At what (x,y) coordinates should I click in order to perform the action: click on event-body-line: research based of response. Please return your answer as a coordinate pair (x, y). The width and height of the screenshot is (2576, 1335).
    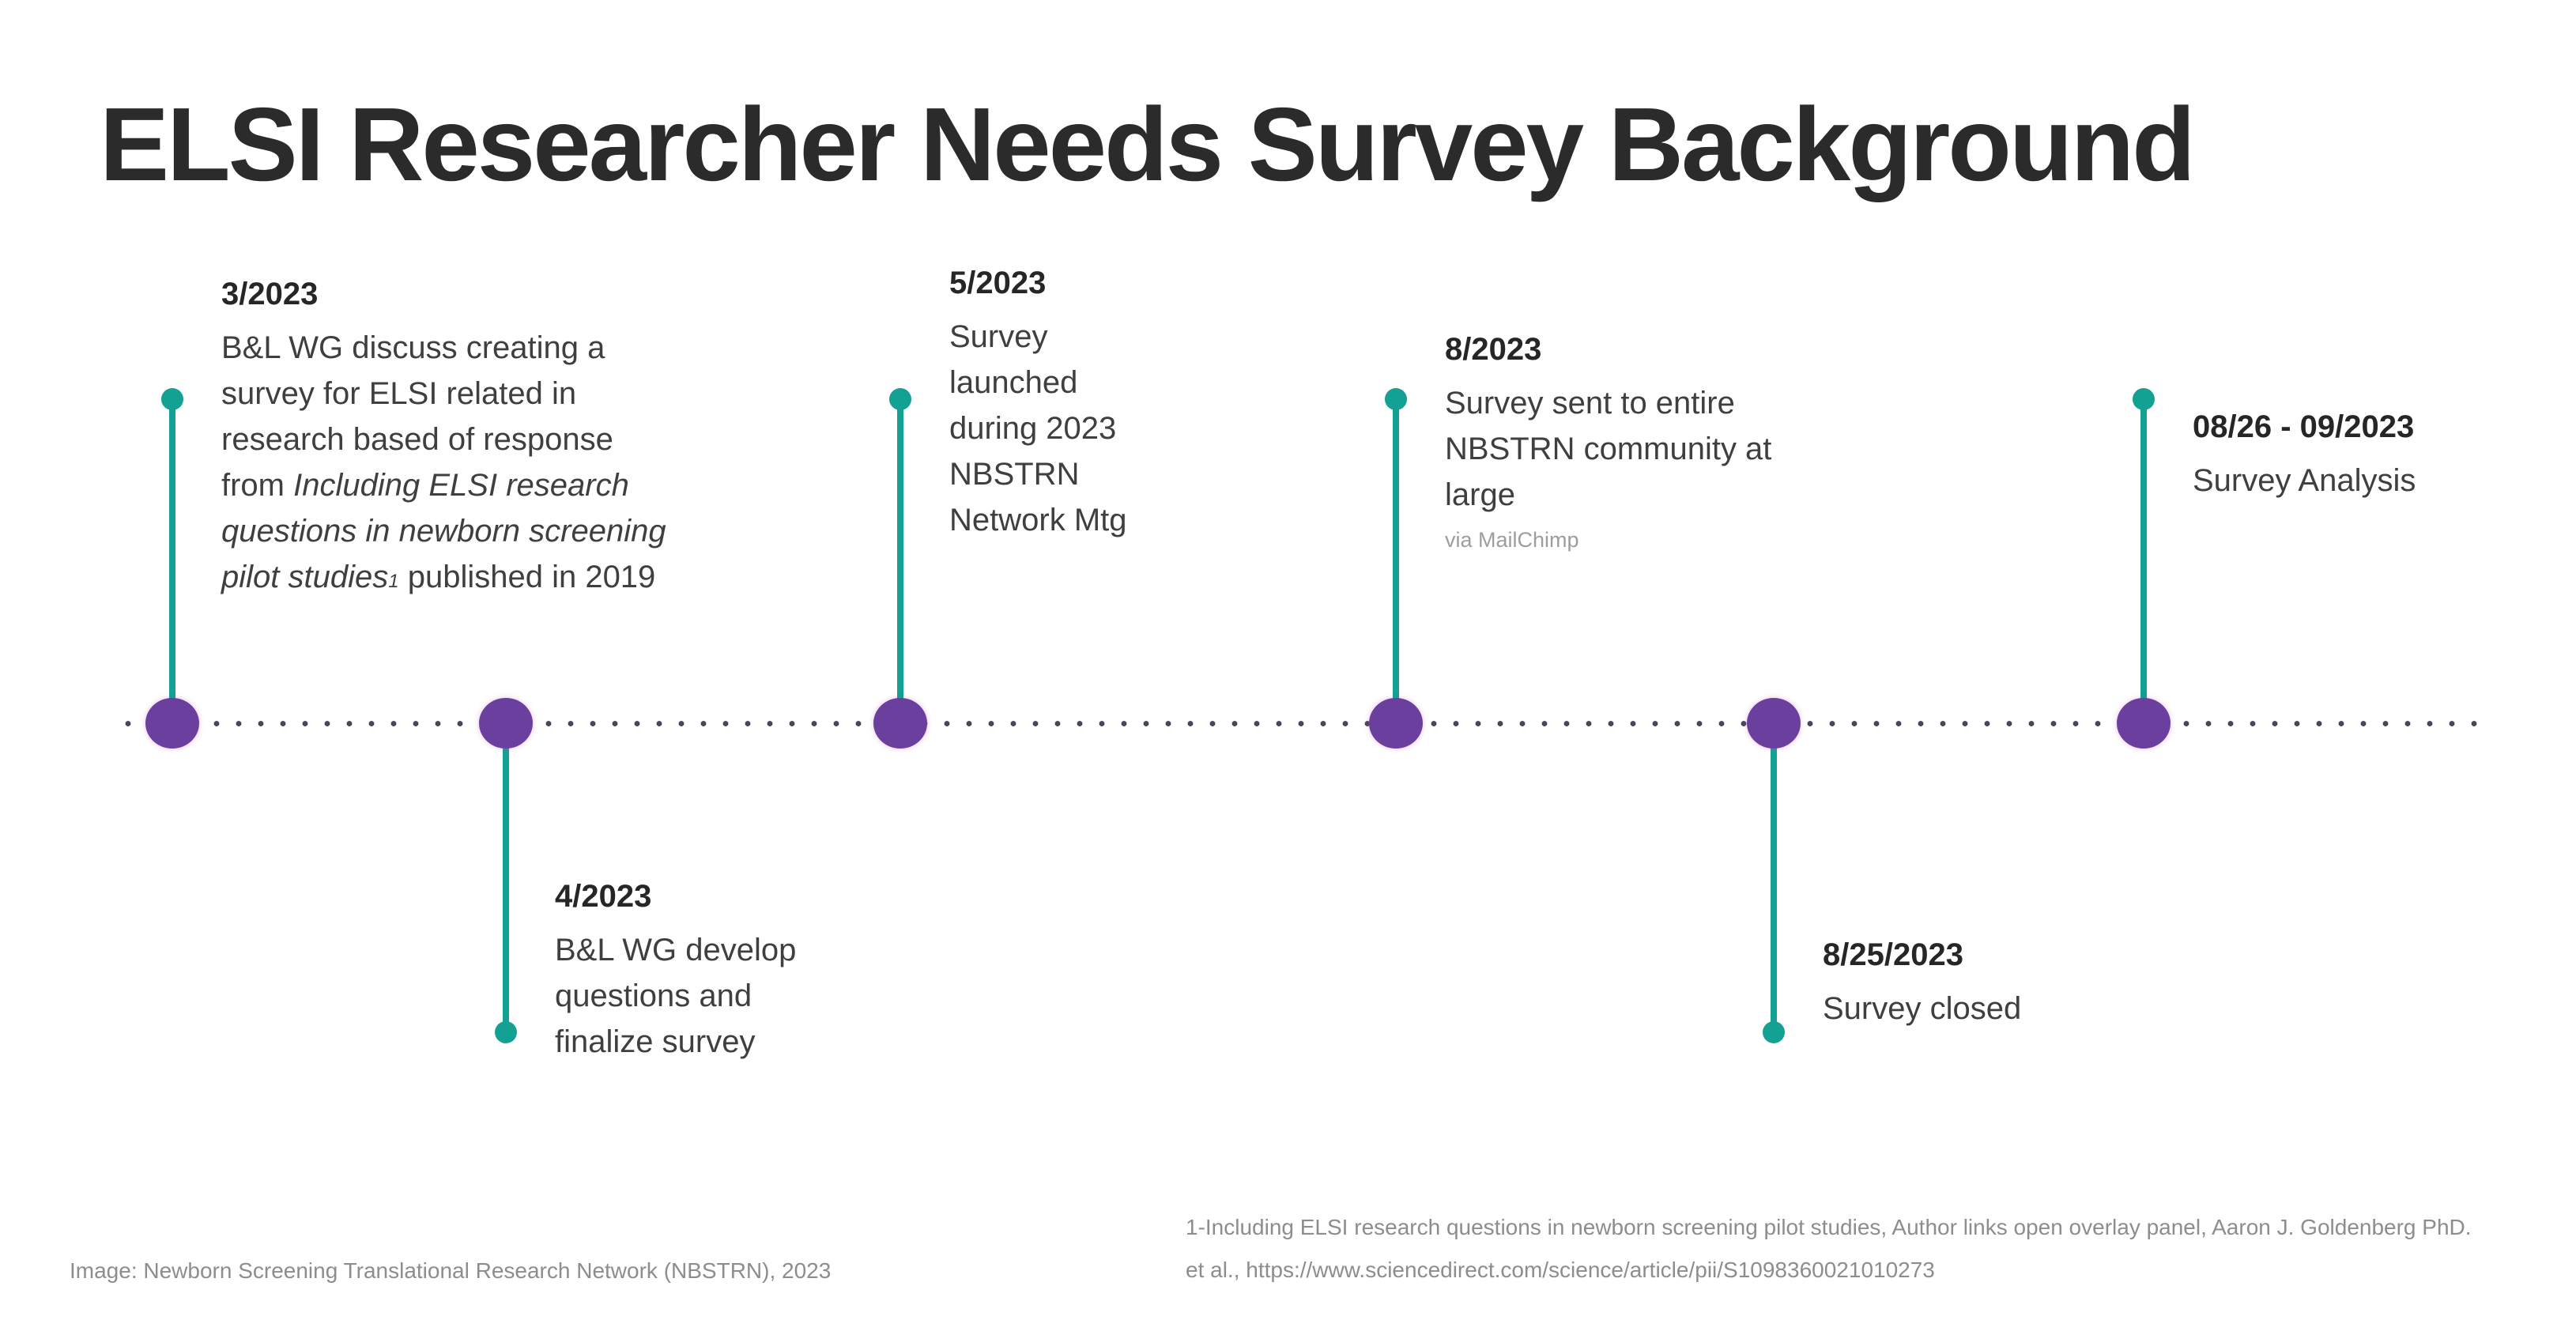
    Looking at the image, I should click on (498, 439).